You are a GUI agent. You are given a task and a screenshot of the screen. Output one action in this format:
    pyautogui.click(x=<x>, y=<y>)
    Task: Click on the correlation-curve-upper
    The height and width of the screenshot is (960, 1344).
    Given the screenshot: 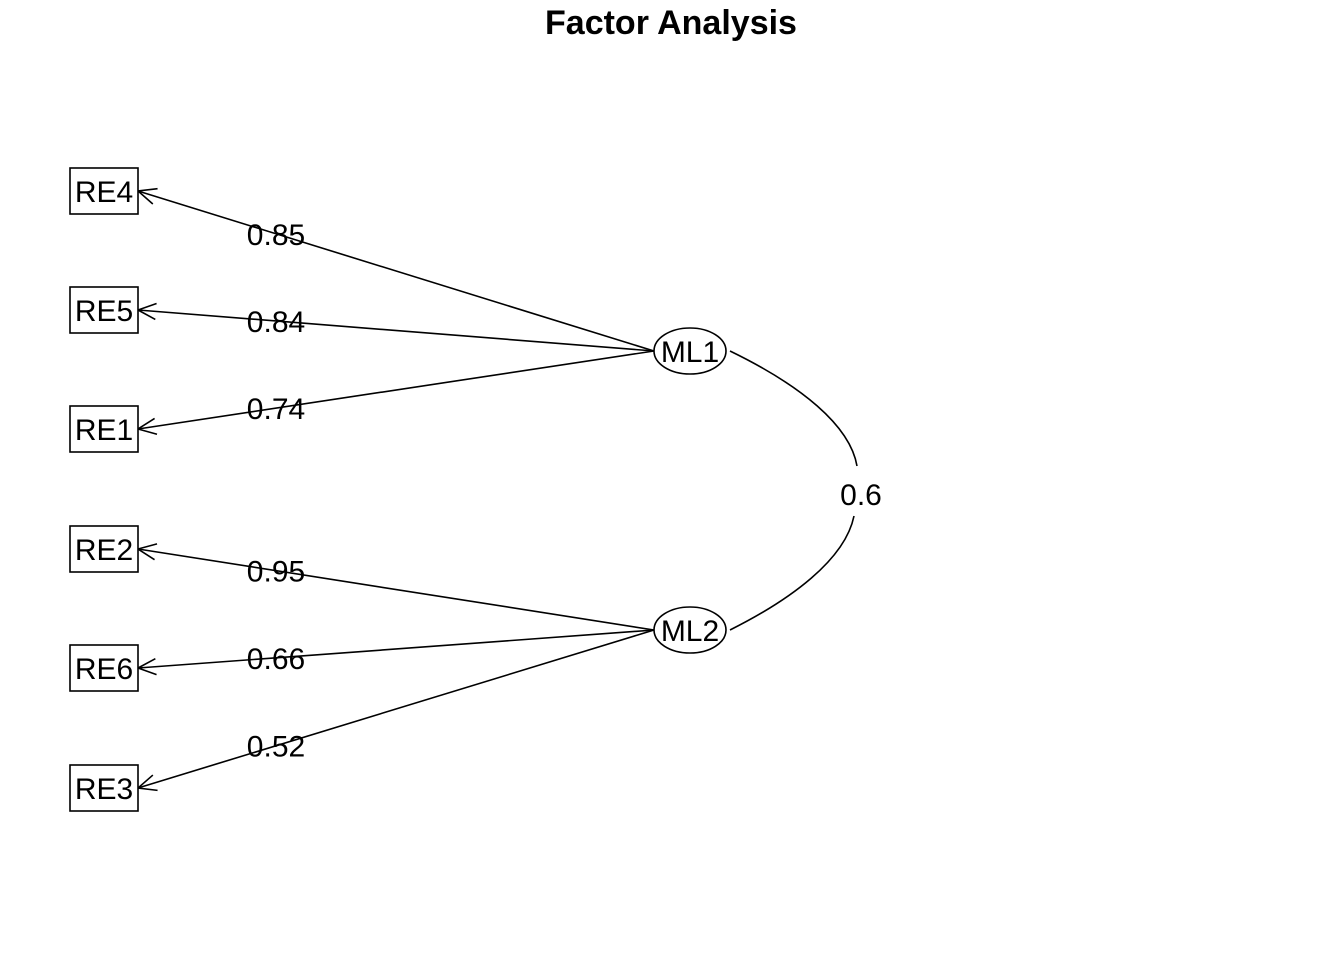 What is the action you would take?
    pyautogui.click(x=793, y=408)
    